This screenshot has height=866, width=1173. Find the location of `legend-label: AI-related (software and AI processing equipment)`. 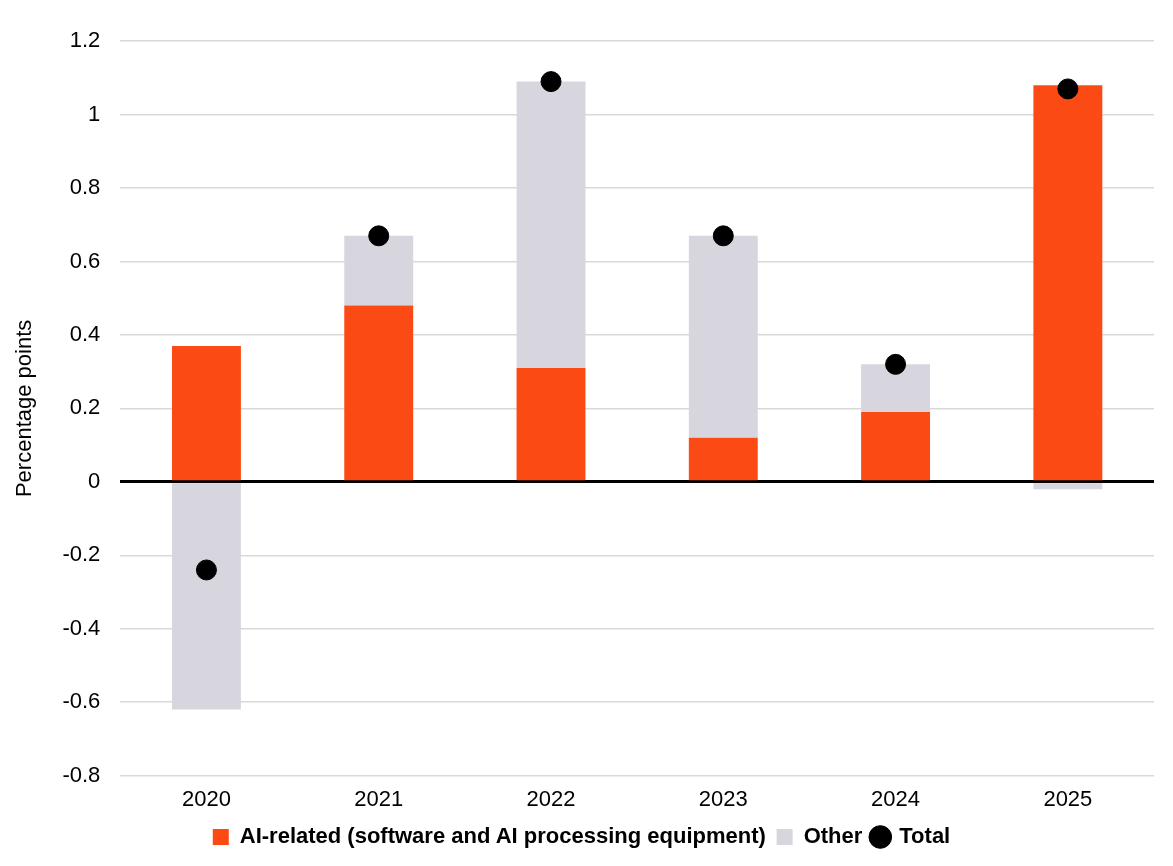

legend-label: AI-related (software and AI processing equipment) is located at coordinates (502, 836).